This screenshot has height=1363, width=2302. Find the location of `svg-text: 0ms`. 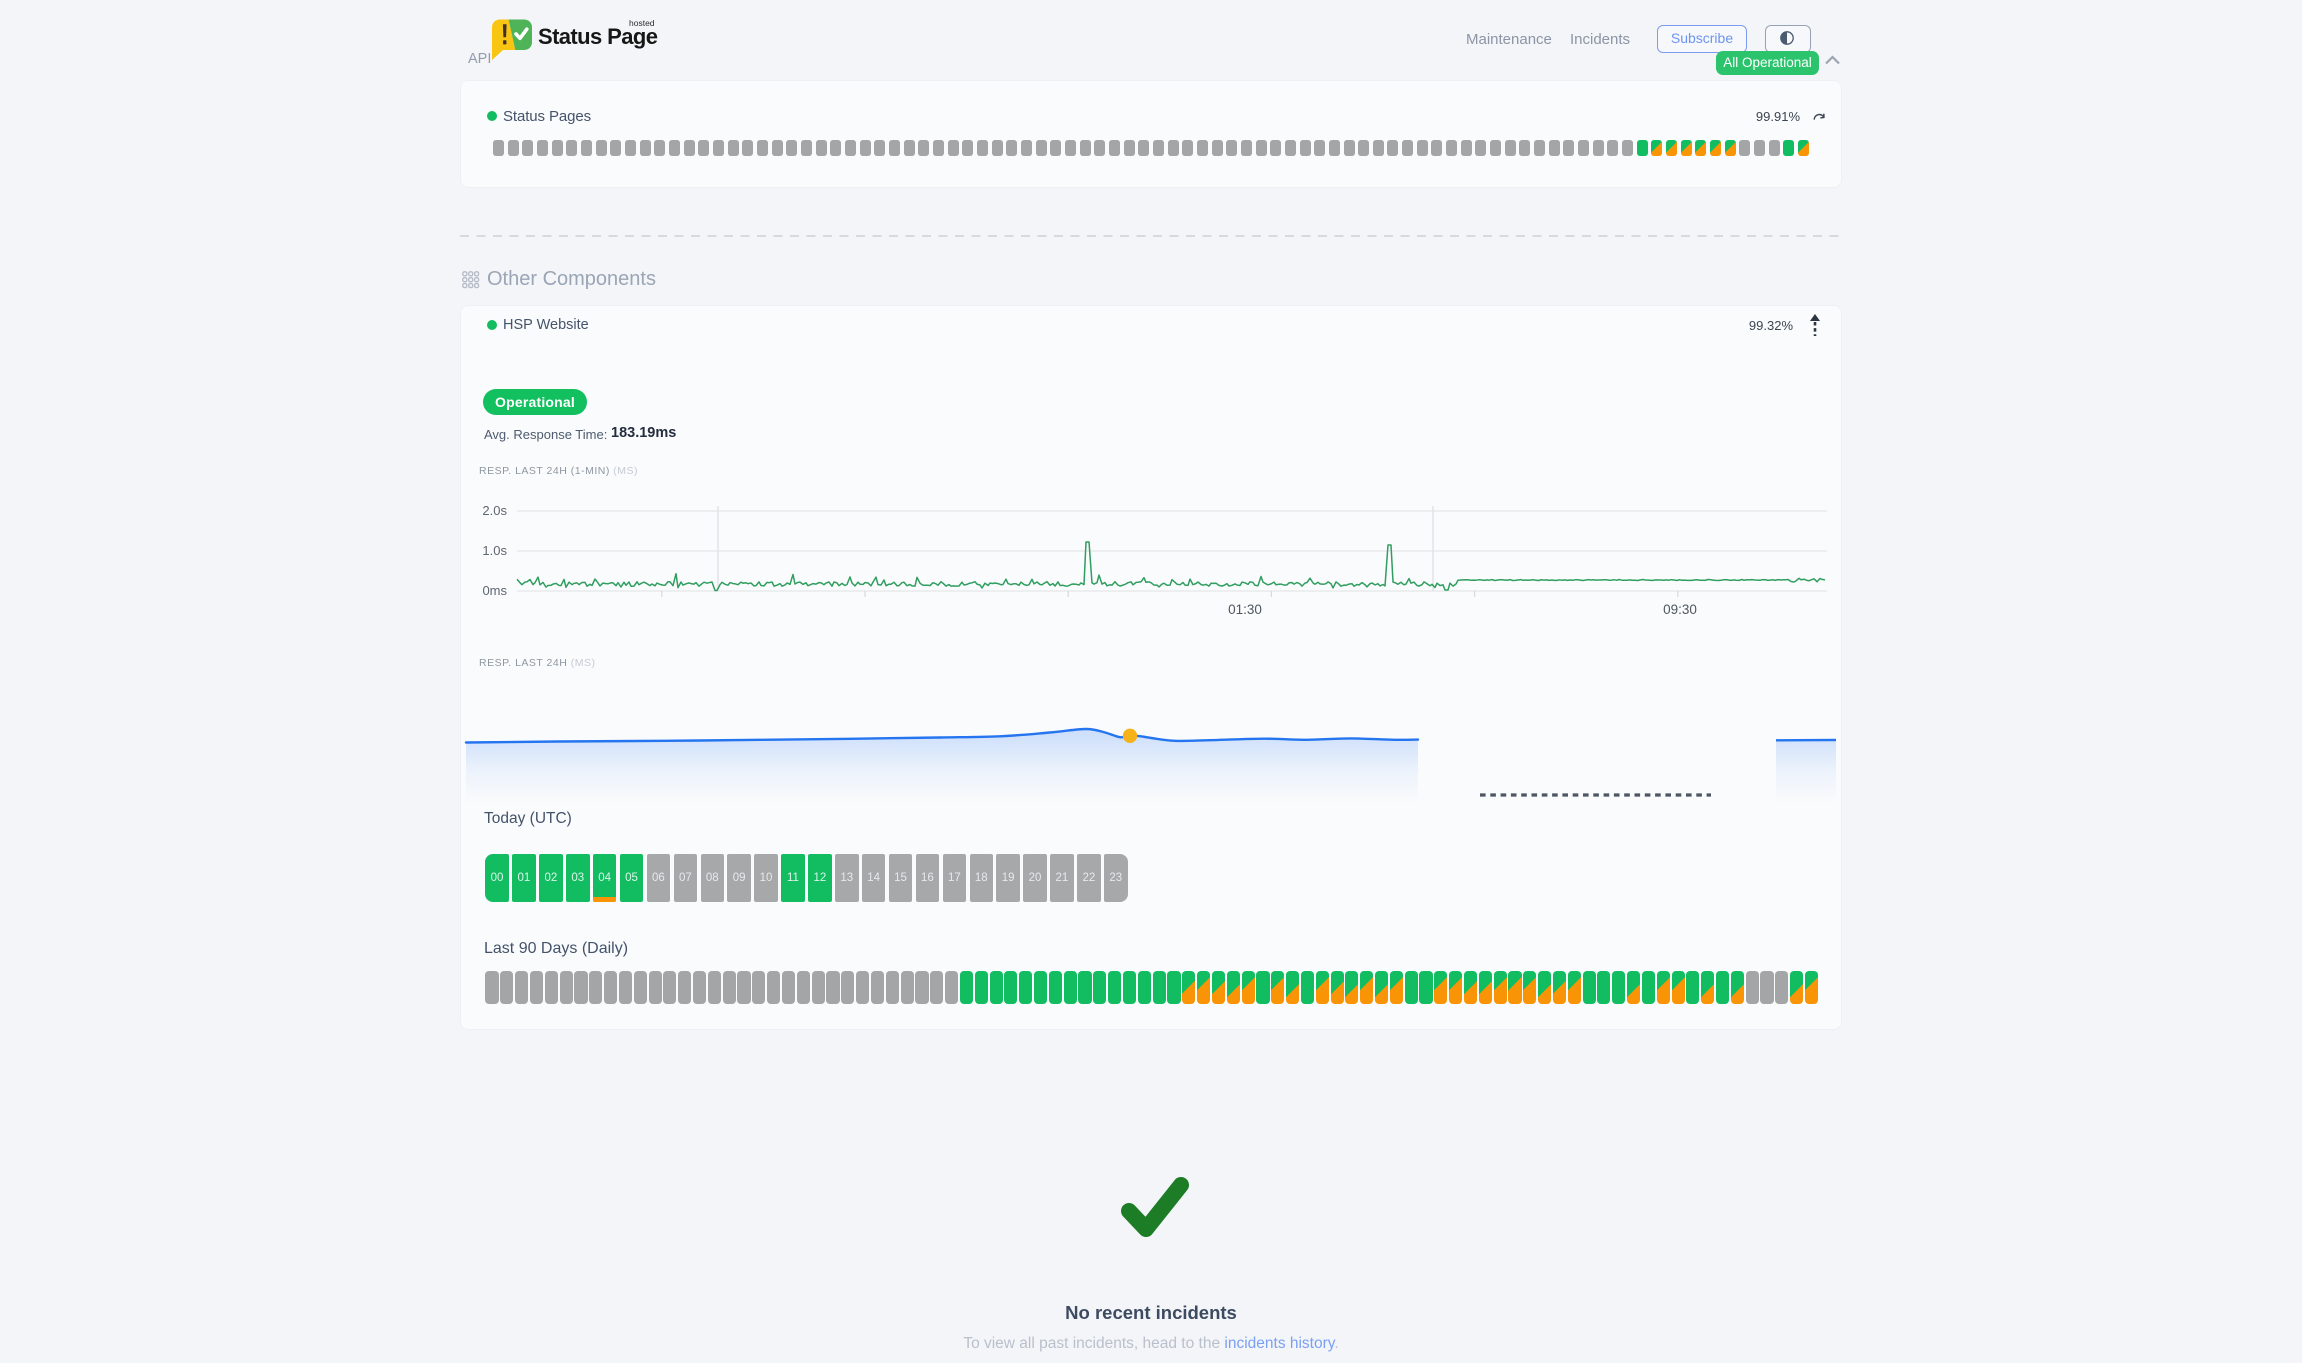

svg-text: 0ms is located at coordinates (494, 590).